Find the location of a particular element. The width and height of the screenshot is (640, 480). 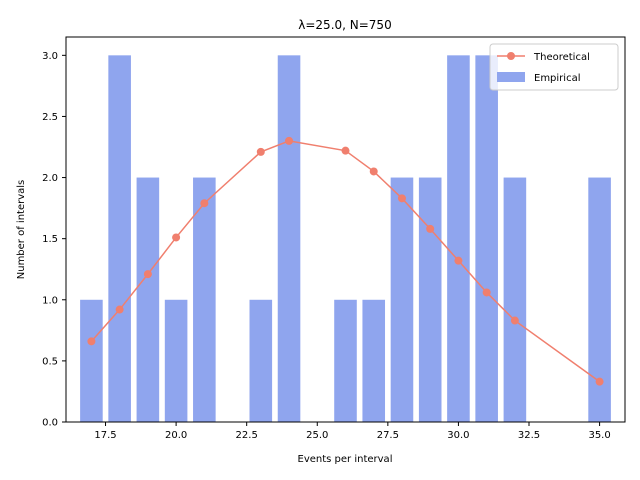

legend-empirical-swatch is located at coordinates (511, 77).